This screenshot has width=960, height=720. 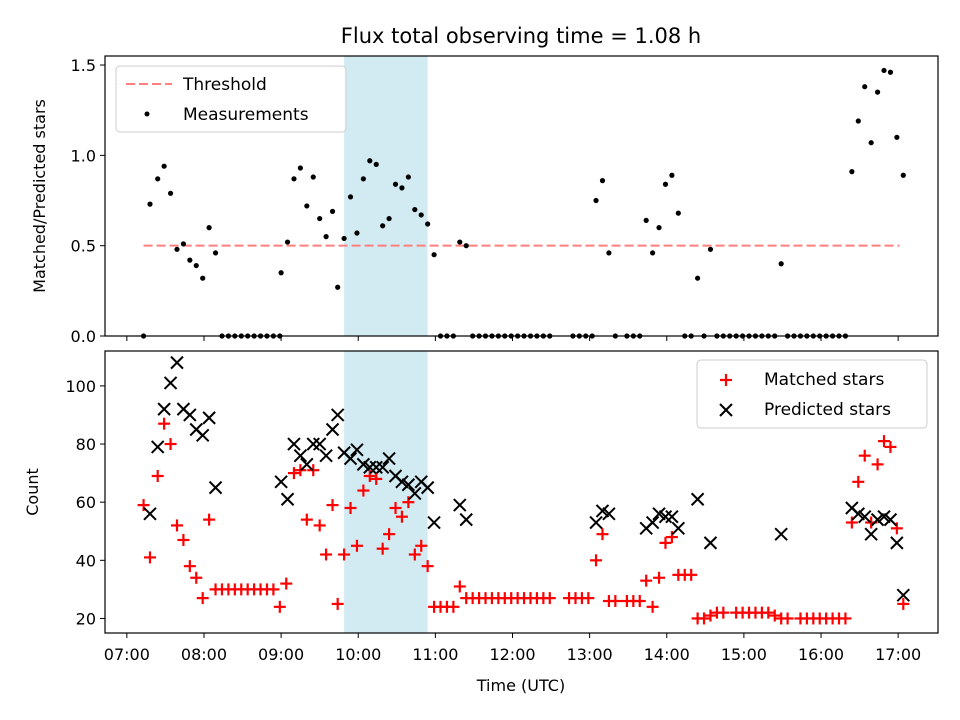 What do you see at coordinates (827, 410) in the screenshot?
I see `legend-predicted-label: Predicted stars` at bounding box center [827, 410].